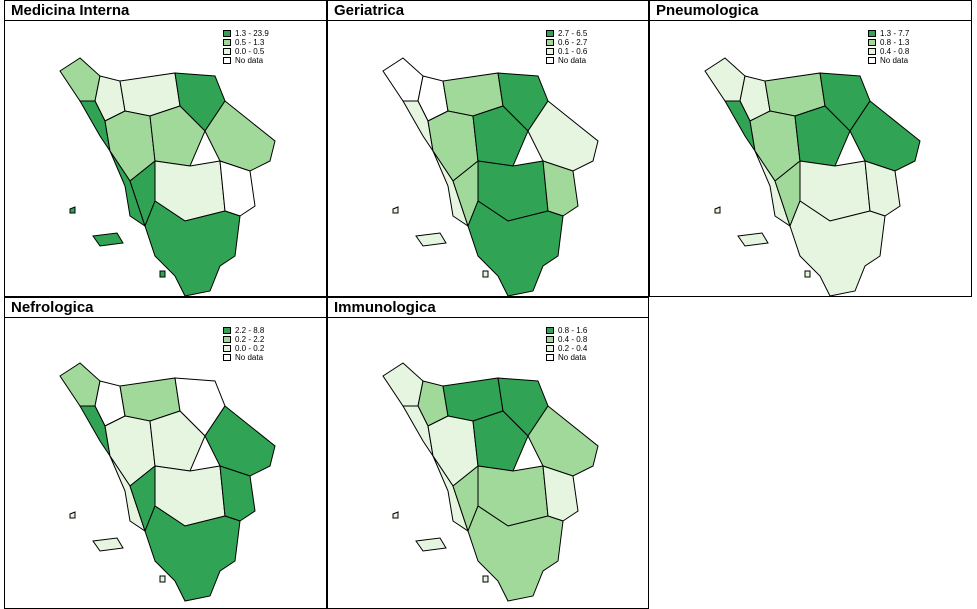 This screenshot has width=977, height=609. What do you see at coordinates (165, 10) in the screenshot?
I see `panel-title: Medicina Interna` at bounding box center [165, 10].